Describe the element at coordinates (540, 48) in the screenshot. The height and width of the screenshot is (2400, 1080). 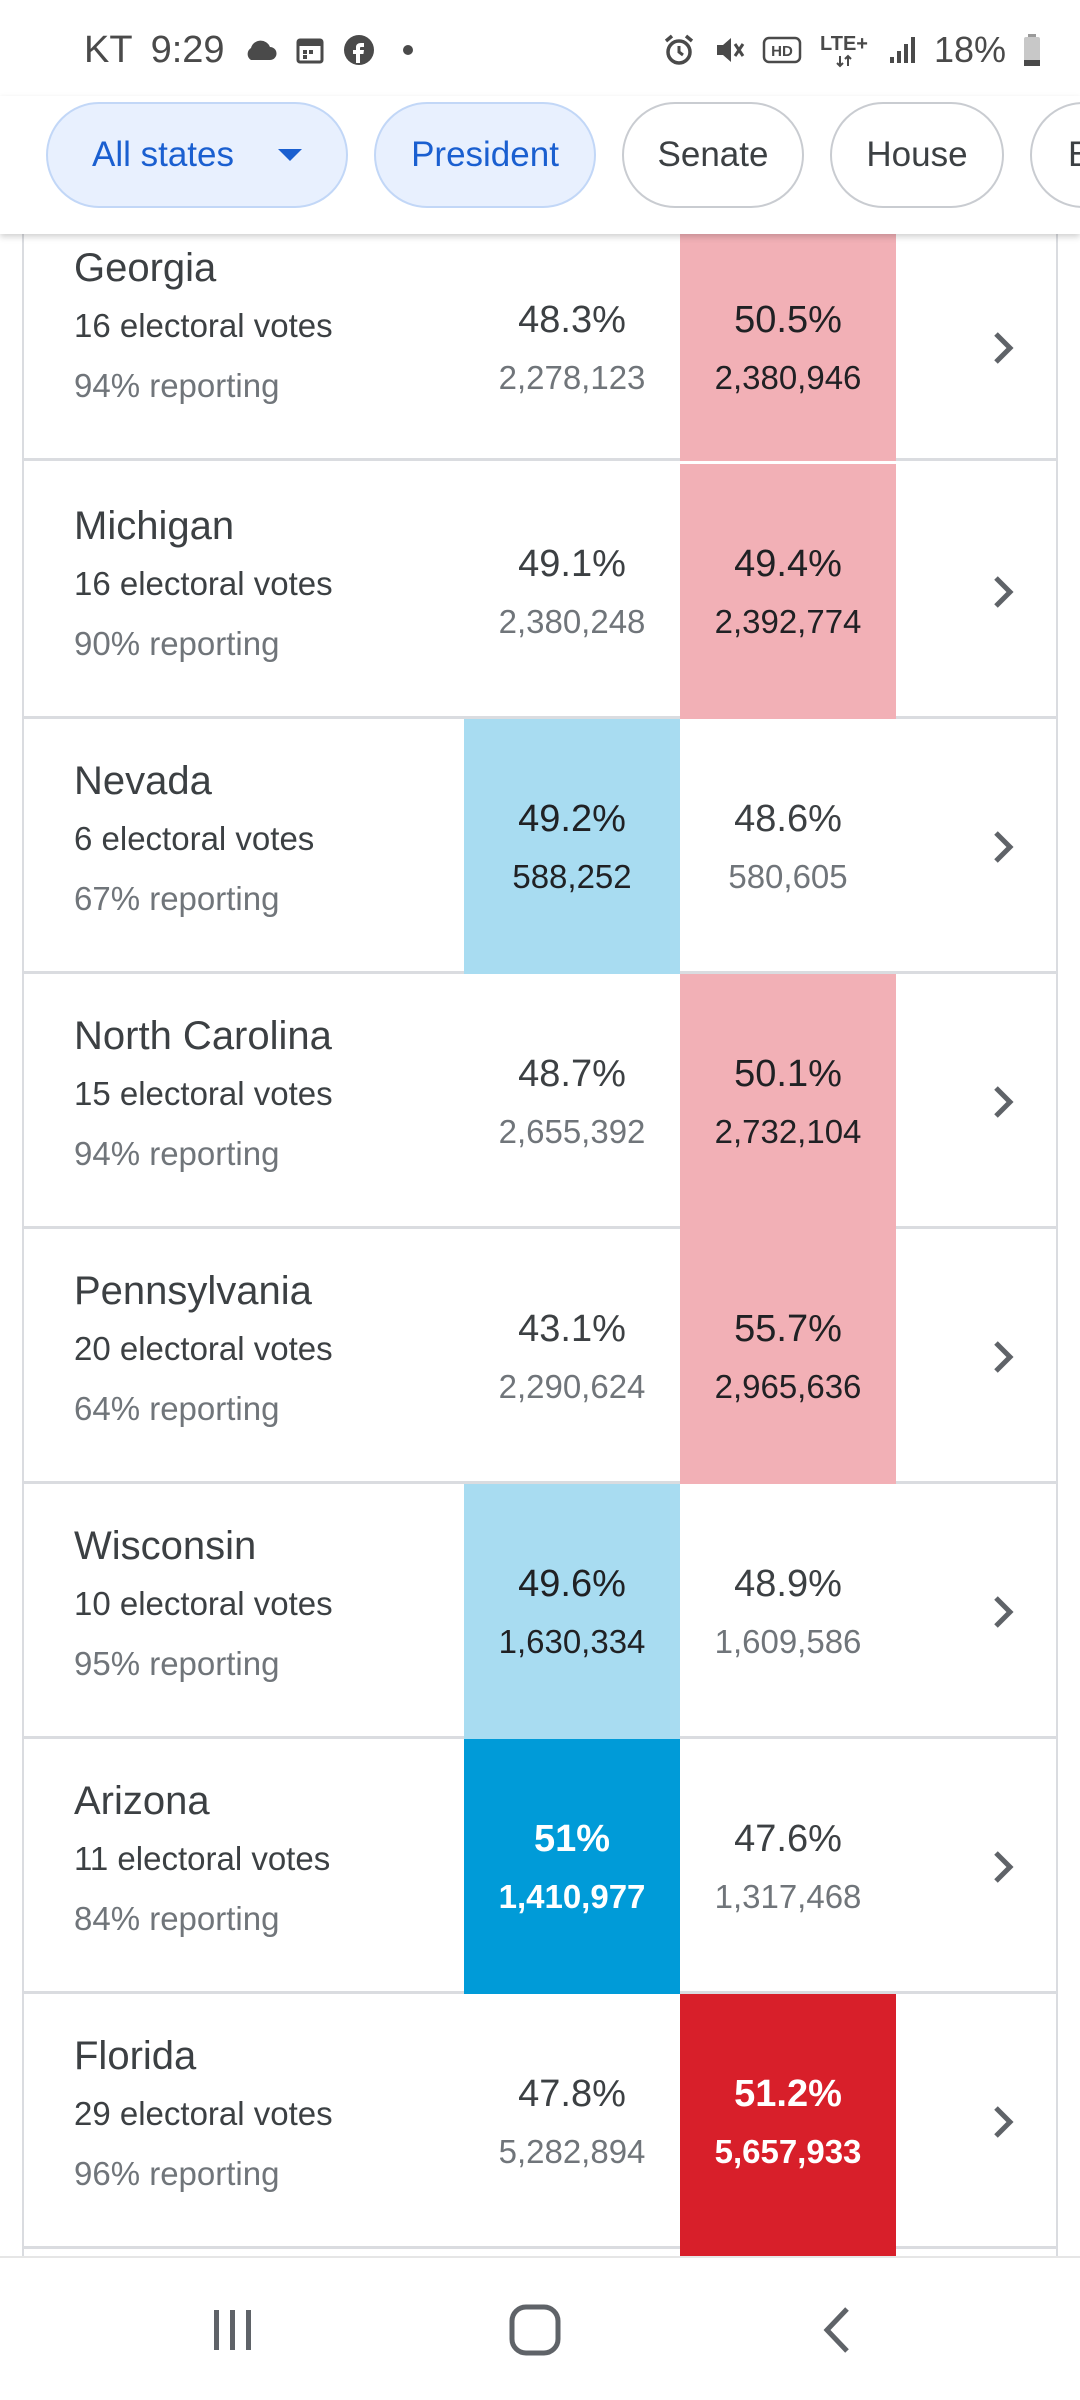
I see `status-bar: KT 9:29 HD LTE+ 18%` at that location.